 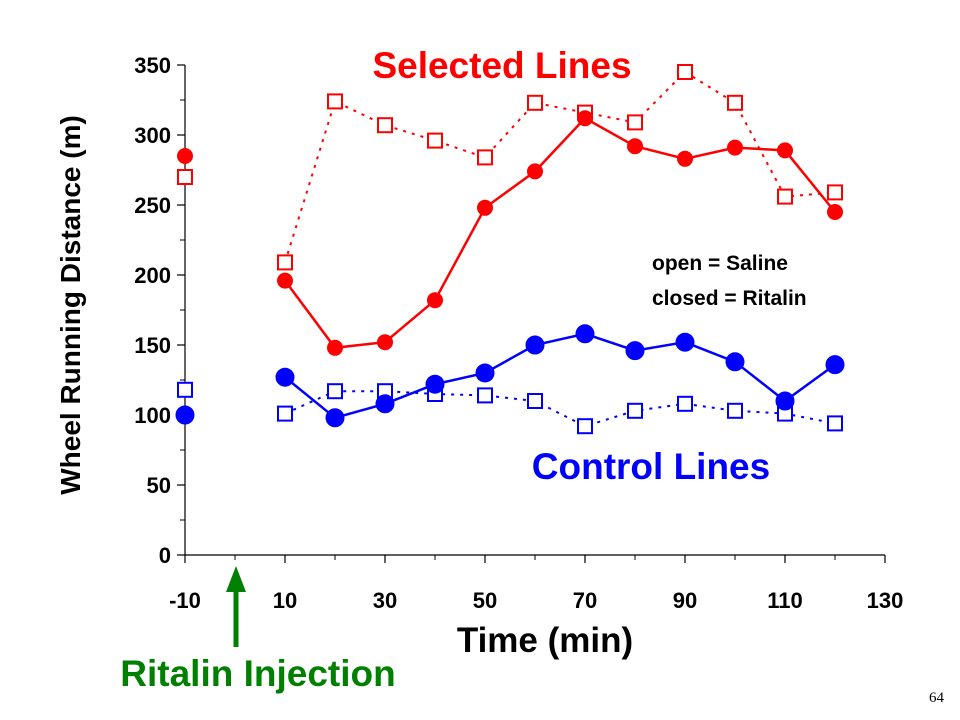 What do you see at coordinates (236, 579) in the screenshot?
I see `injection-arrow-head` at bounding box center [236, 579].